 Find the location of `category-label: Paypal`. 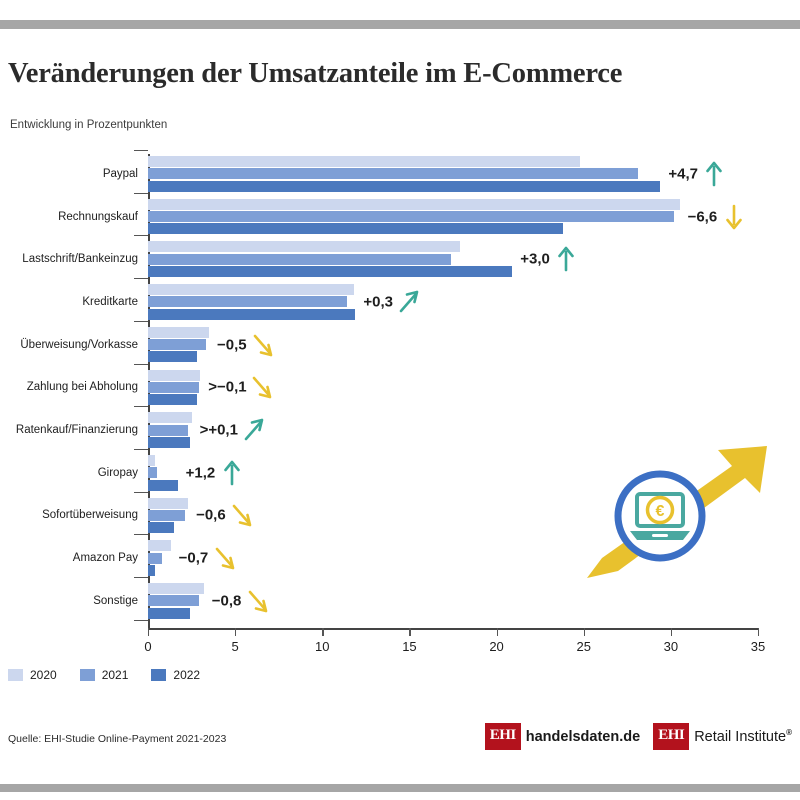

category-label: Paypal is located at coordinates (120, 173).